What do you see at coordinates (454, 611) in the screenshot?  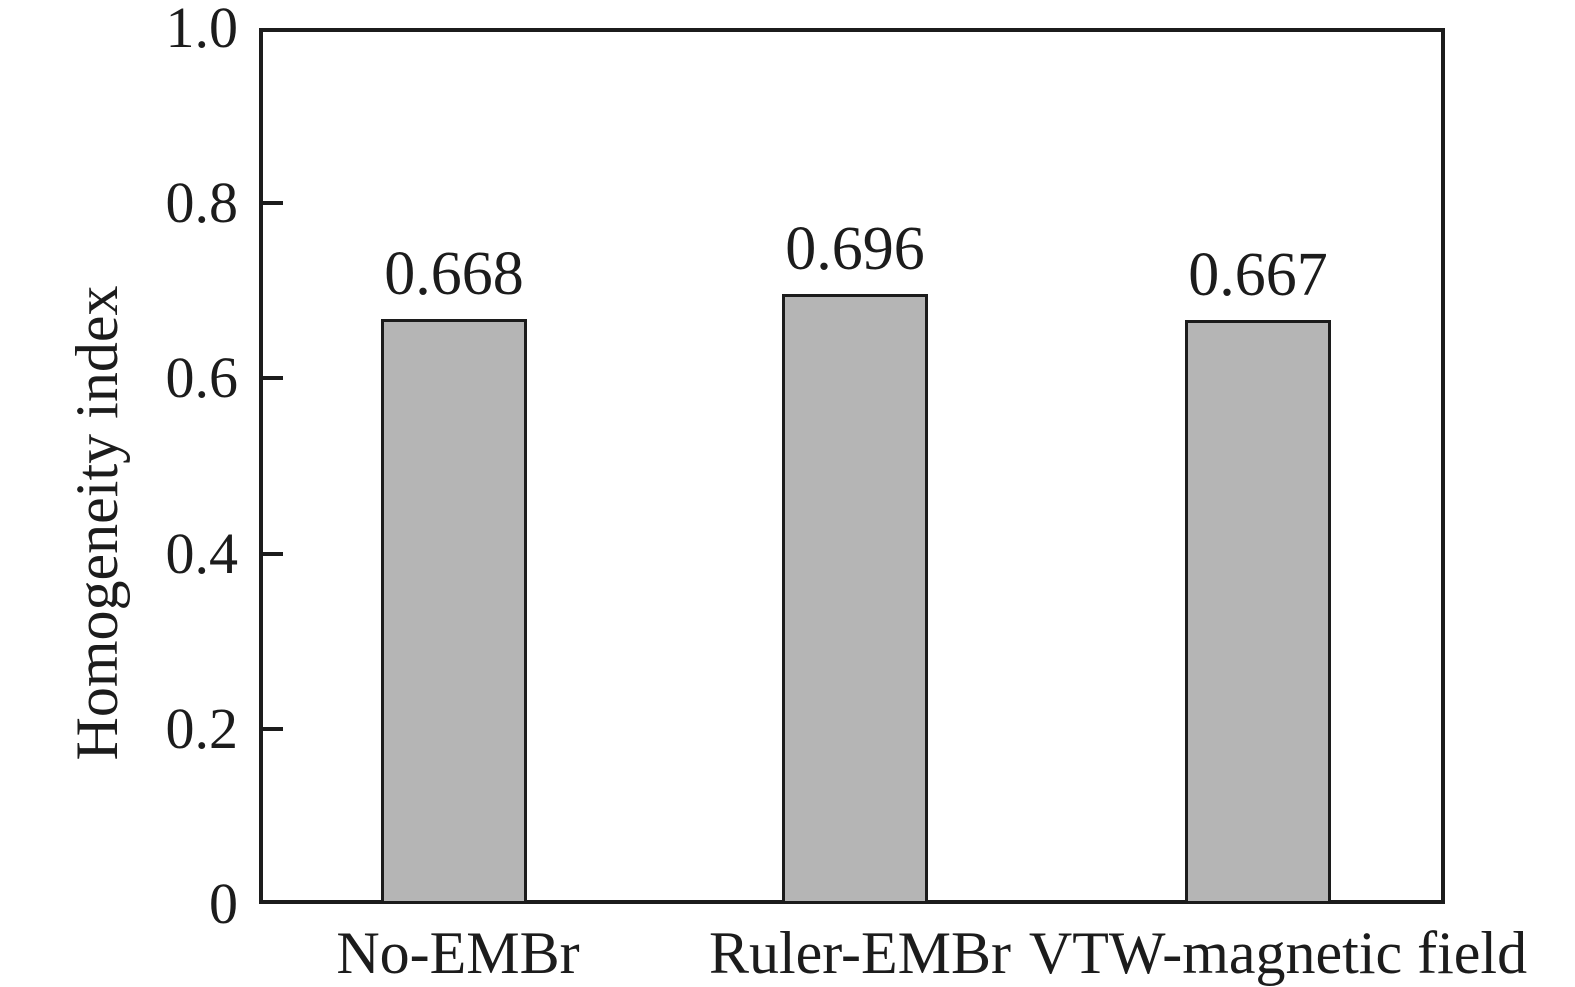 I see `bar-no-embr` at bounding box center [454, 611].